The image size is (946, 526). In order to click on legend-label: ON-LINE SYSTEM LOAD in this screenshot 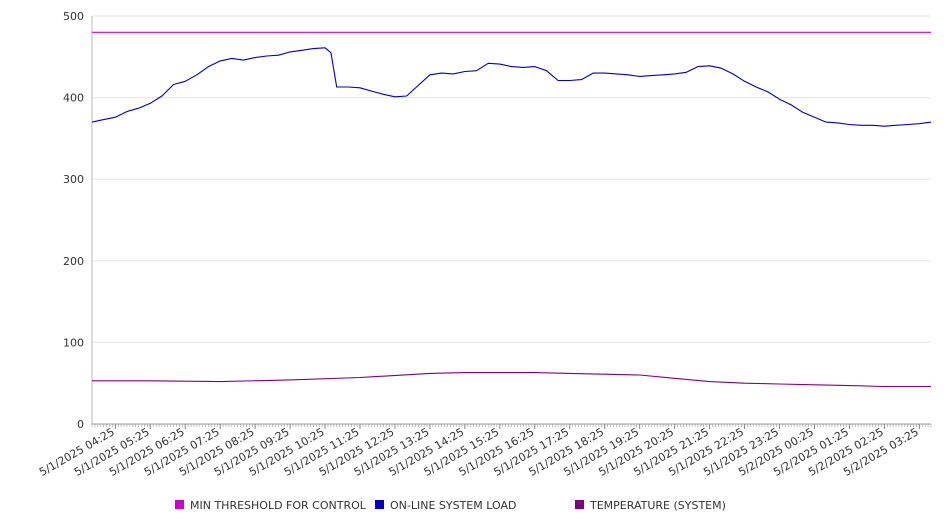, I will do `click(453, 505)`.